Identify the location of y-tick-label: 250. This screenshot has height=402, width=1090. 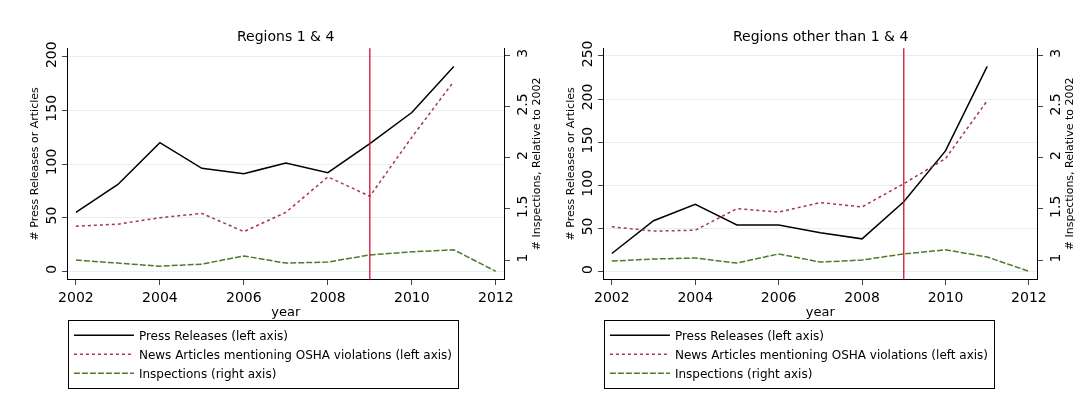
(587, 54).